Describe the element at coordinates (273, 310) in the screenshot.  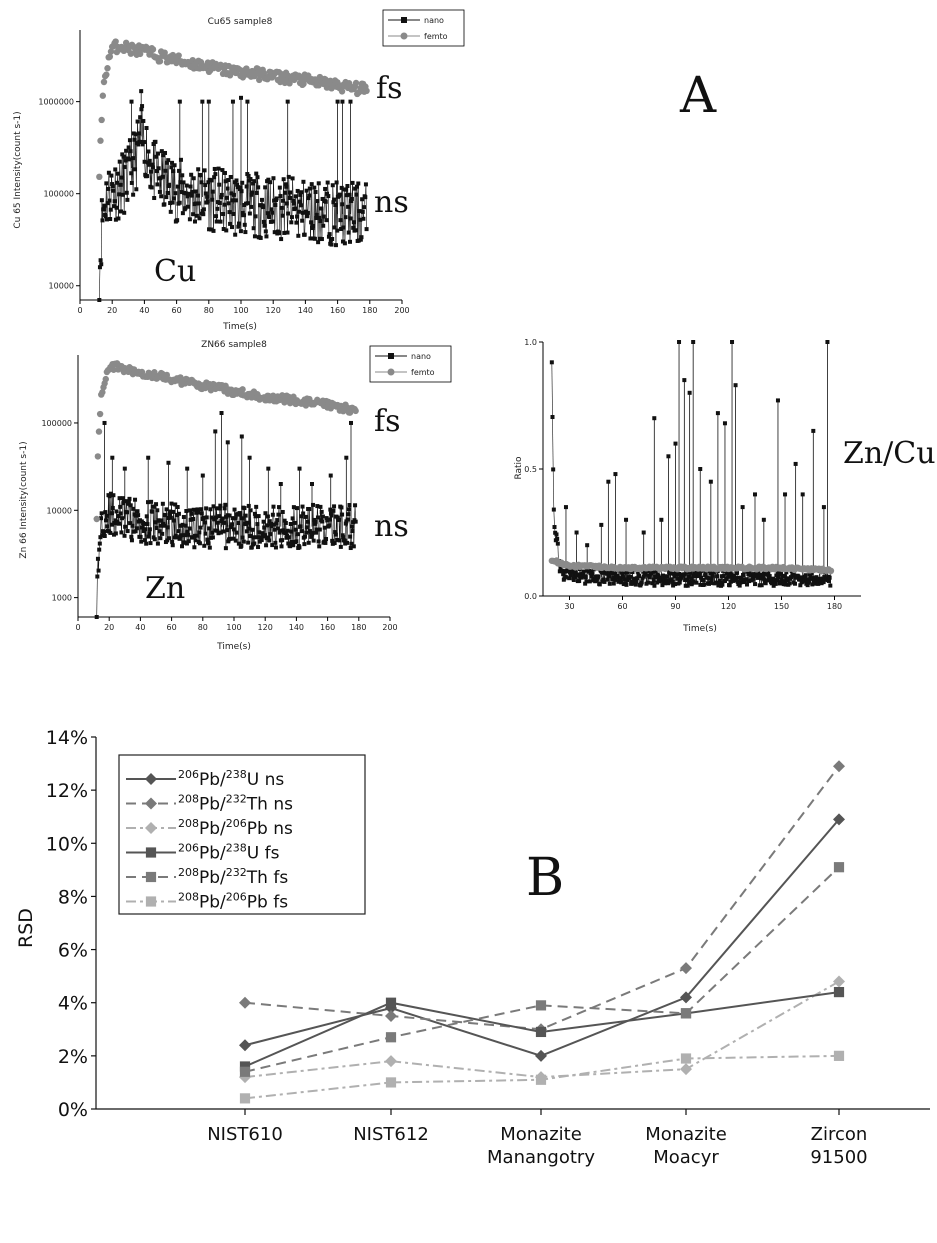
I see `x-tick-label: 120` at that location.